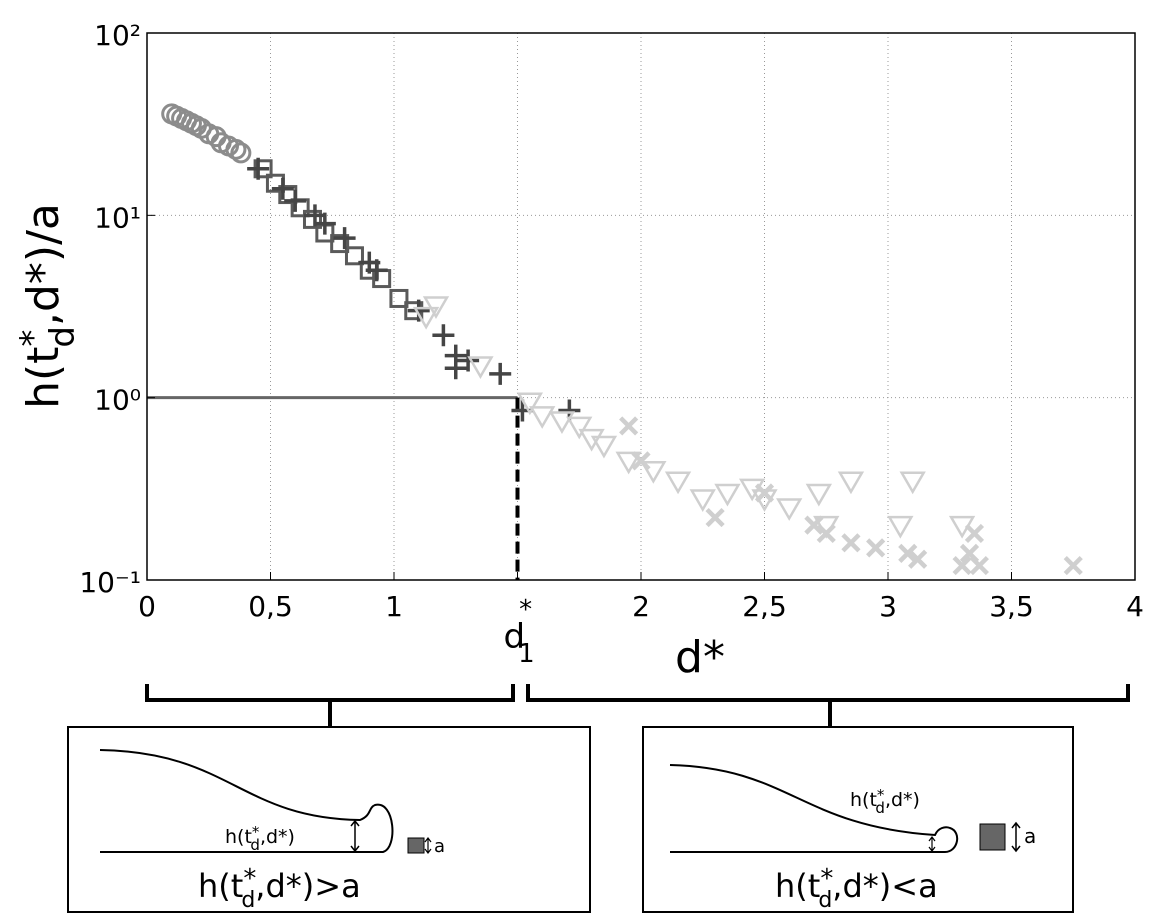  What do you see at coordinates (43, 264) in the screenshot?
I see `y-label-part: ,d*)/a` at bounding box center [43, 264].